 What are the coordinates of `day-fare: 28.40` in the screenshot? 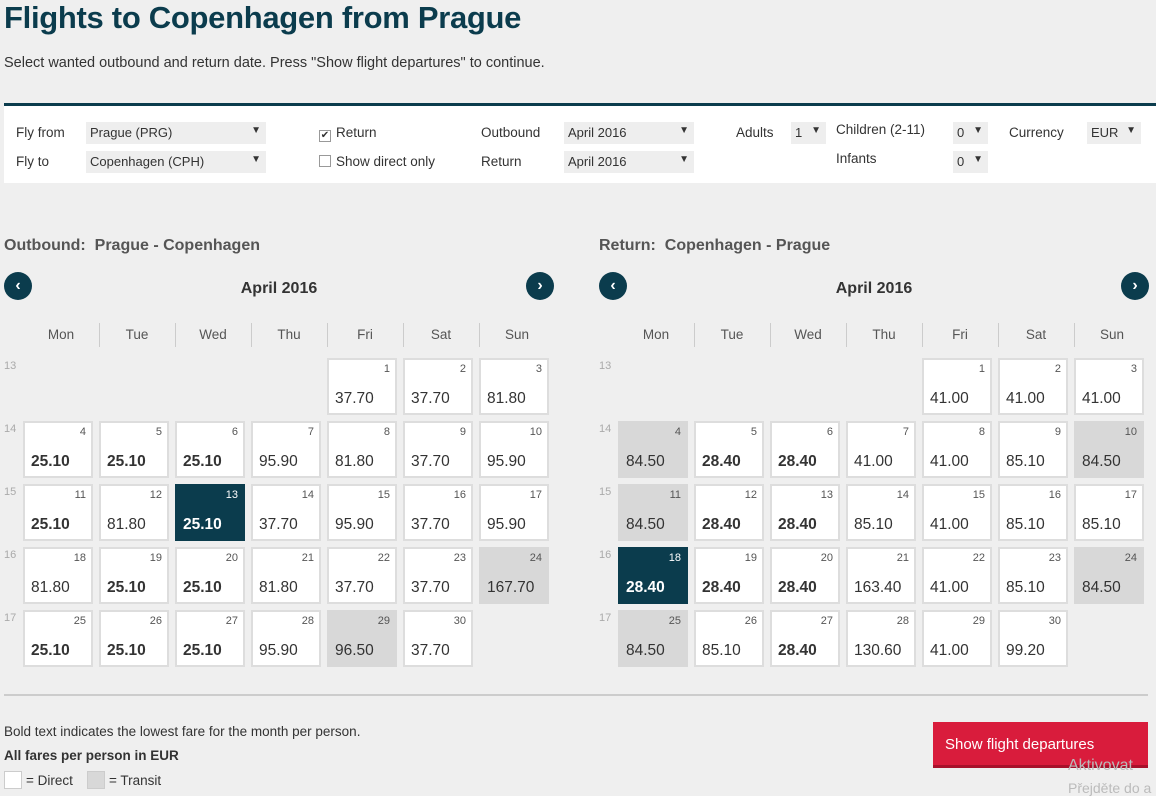 It's located at (645, 587).